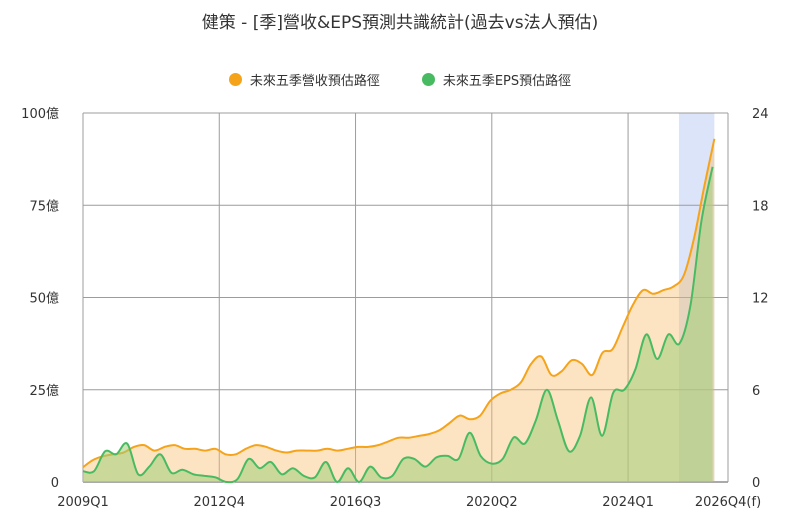 Image resolution: width=800 pixels, height=515 pixels. Describe the element at coordinates (55, 483) in the screenshot. I see `y-left-tick-label: 0` at that location.